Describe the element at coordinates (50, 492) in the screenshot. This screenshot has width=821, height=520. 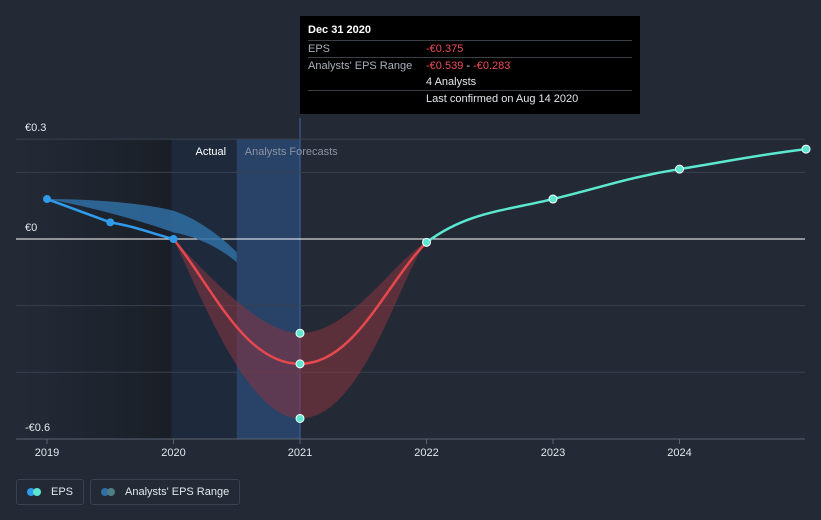
I see `legend-item-eps: EPS` at that location.